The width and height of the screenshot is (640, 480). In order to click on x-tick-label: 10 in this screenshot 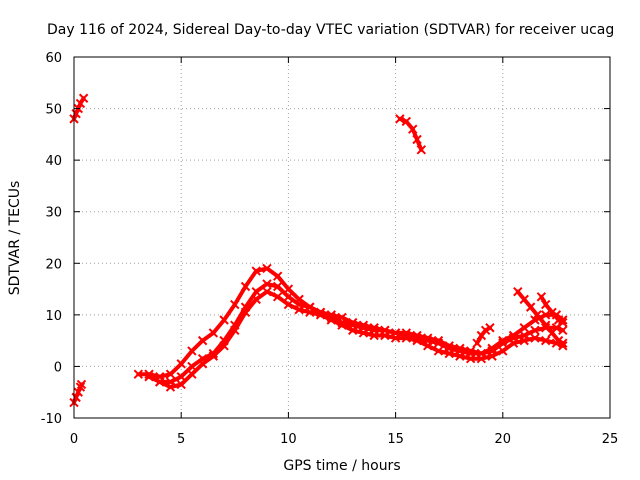, I will do `click(288, 439)`.